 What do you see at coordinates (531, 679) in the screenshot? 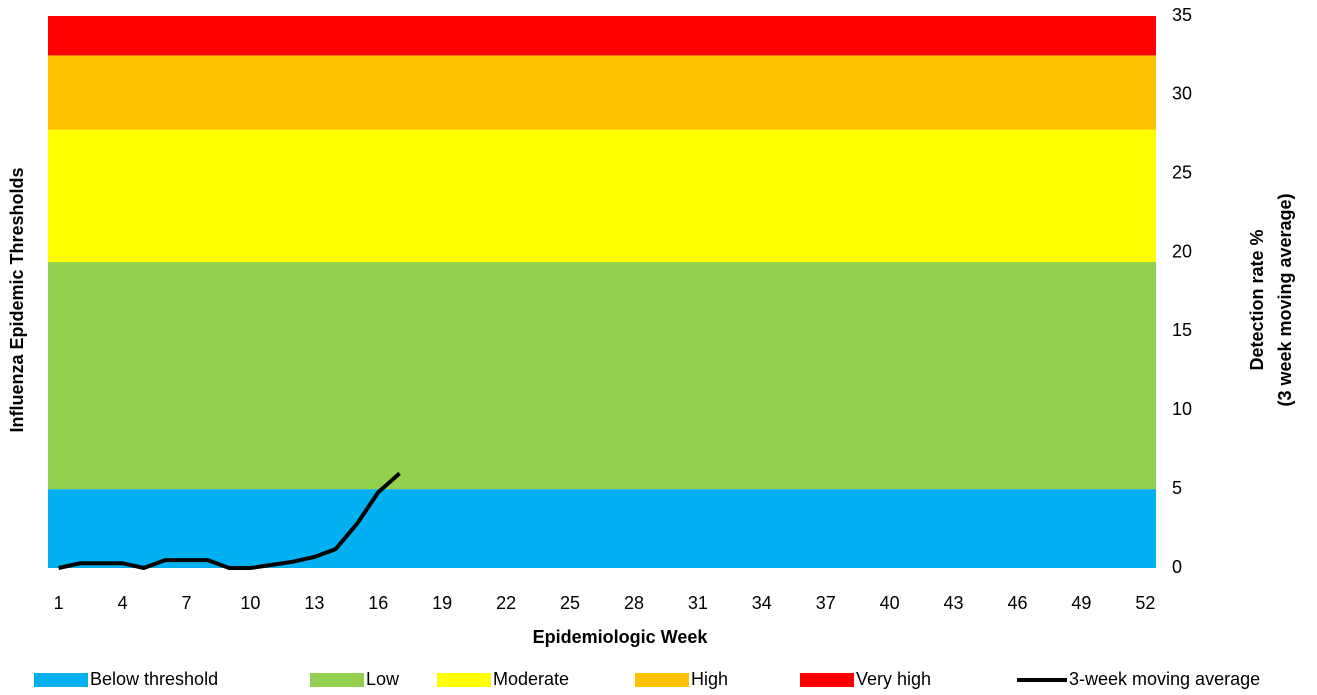
I see `legend-label: Moderate` at bounding box center [531, 679].